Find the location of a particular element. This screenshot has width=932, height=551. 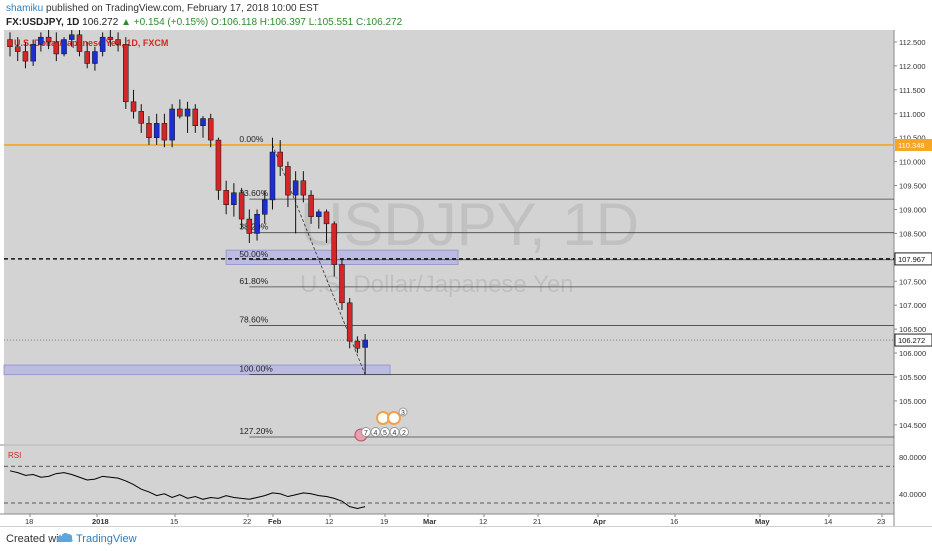

fib-level-label: 0.00% is located at coordinates (251, 139).